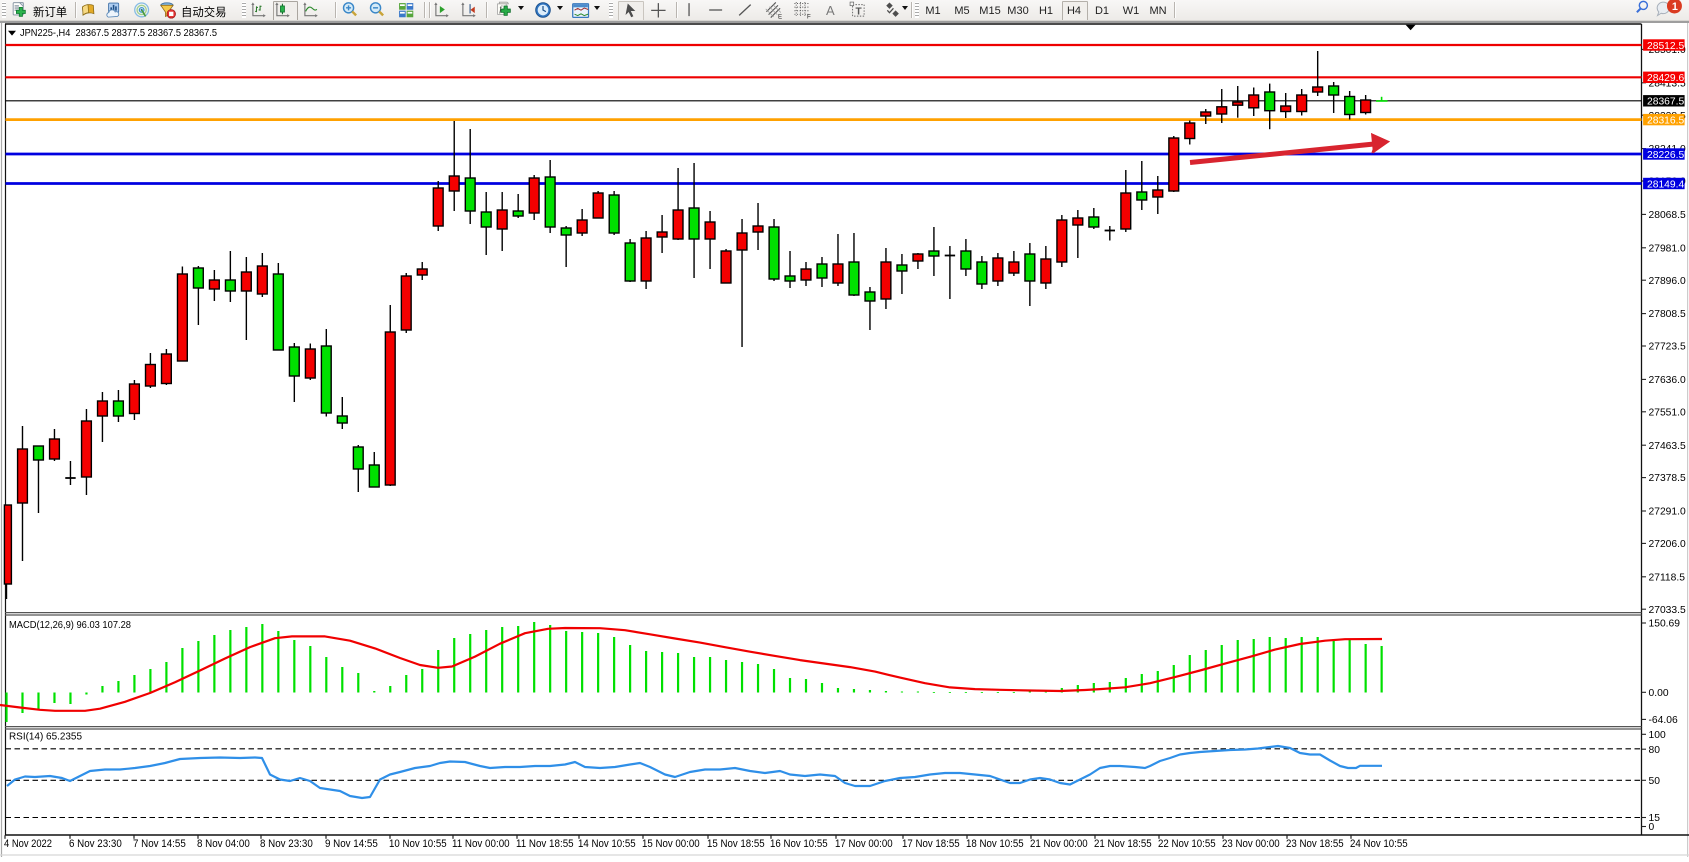  Describe the element at coordinates (1059, 844) in the screenshot. I see `svg-text: 21 Nov 00:00` at that location.